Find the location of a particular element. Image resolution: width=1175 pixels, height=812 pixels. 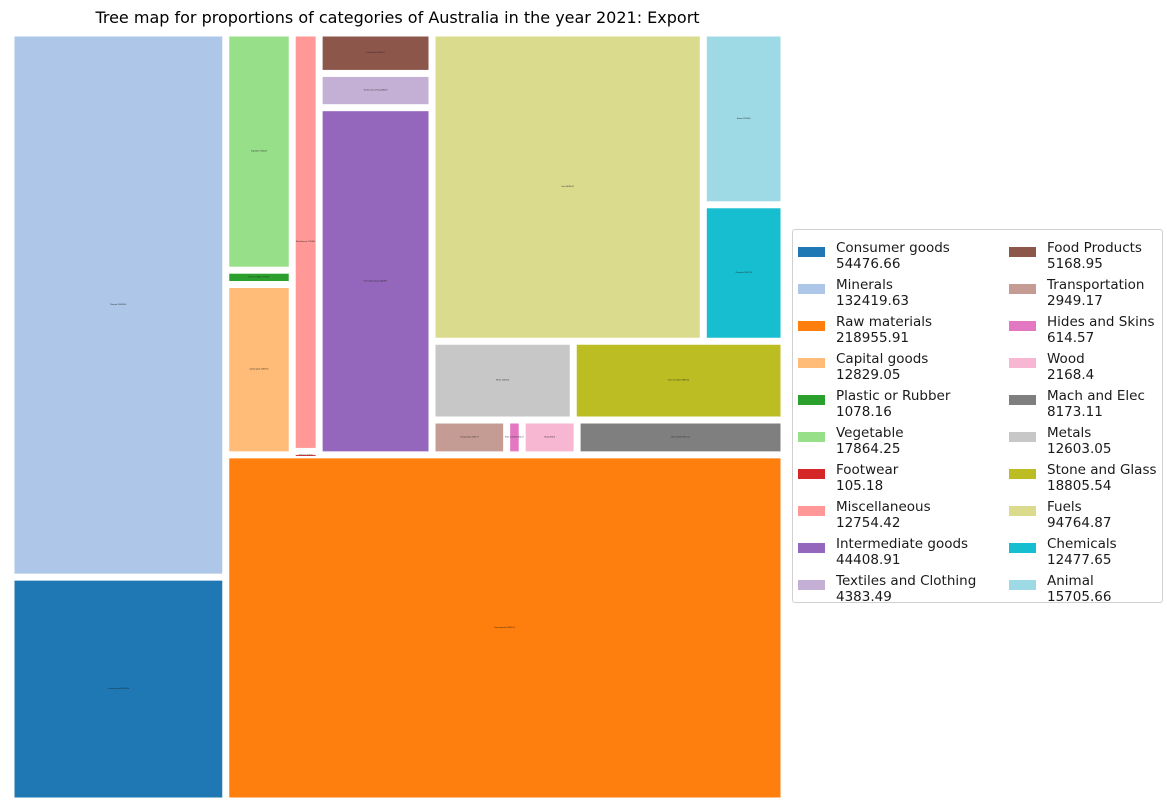

legend-label: Hides and Skins is located at coordinates (1101, 322).